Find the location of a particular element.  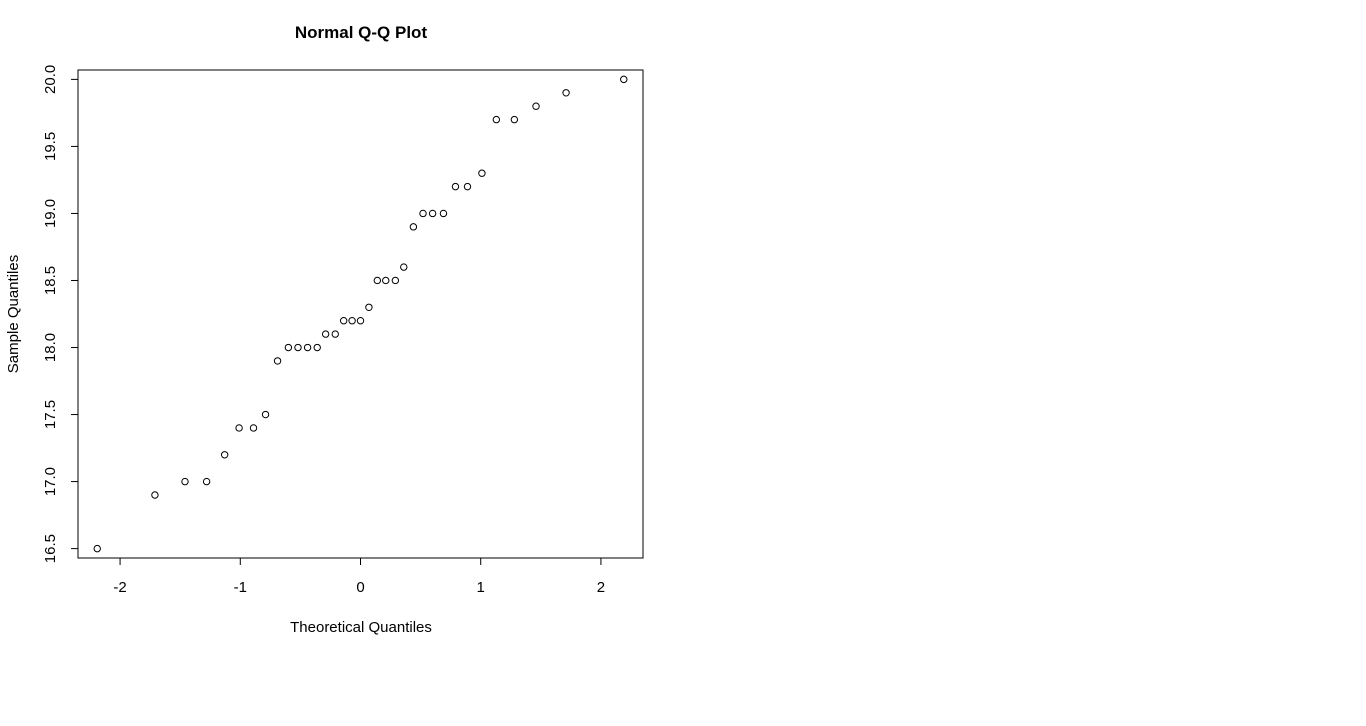

y-tick-label: 18.5 is located at coordinates (50, 280).